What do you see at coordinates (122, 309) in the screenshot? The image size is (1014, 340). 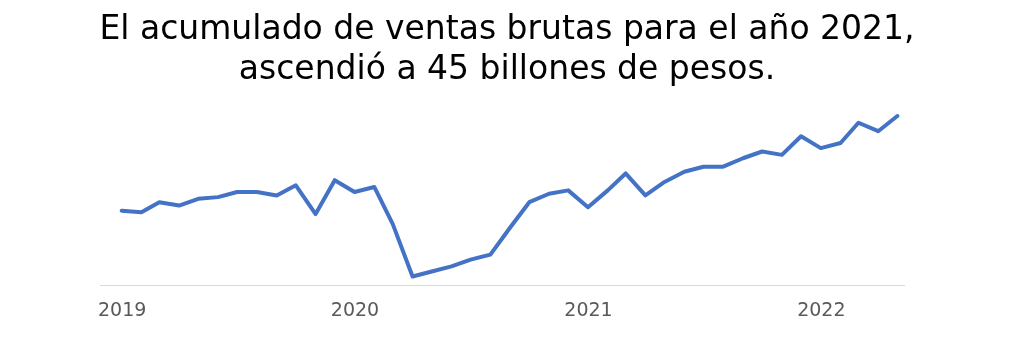 I see `x-tick-label: 2019` at bounding box center [122, 309].